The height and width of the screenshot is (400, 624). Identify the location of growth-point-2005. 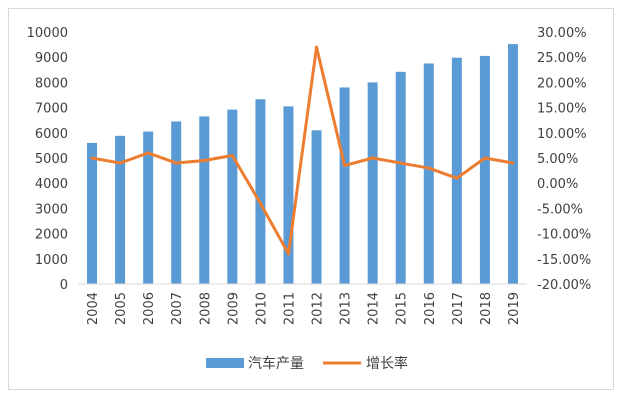
(120, 163).